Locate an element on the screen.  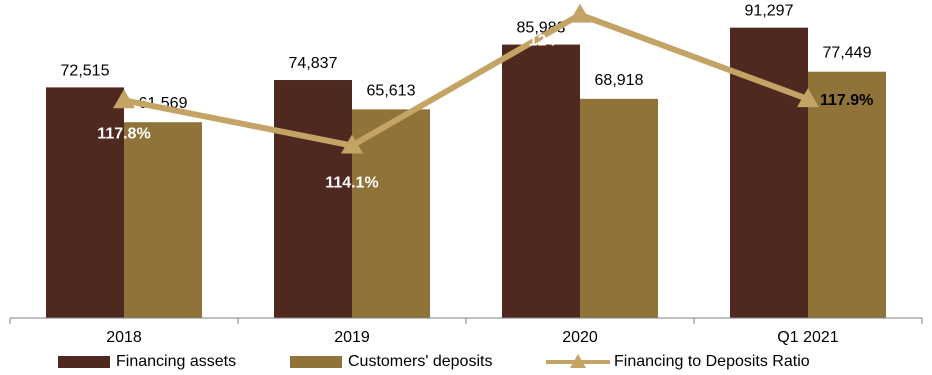
x-axis-ticks is located at coordinates (466, 321).